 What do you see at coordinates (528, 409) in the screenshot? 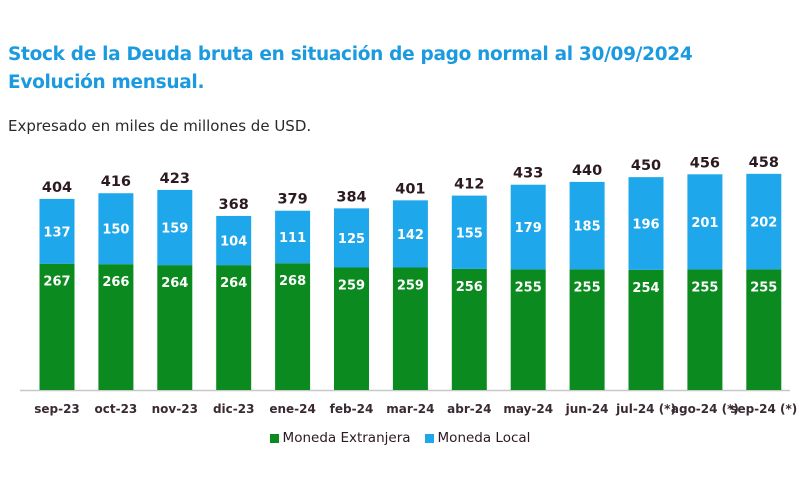
I see `x-tick-label: may-24` at bounding box center [528, 409].